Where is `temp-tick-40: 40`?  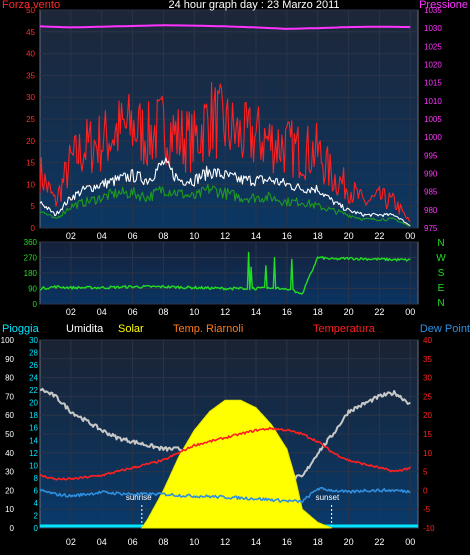
temp-tick-40: 40 is located at coordinates (427, 340).